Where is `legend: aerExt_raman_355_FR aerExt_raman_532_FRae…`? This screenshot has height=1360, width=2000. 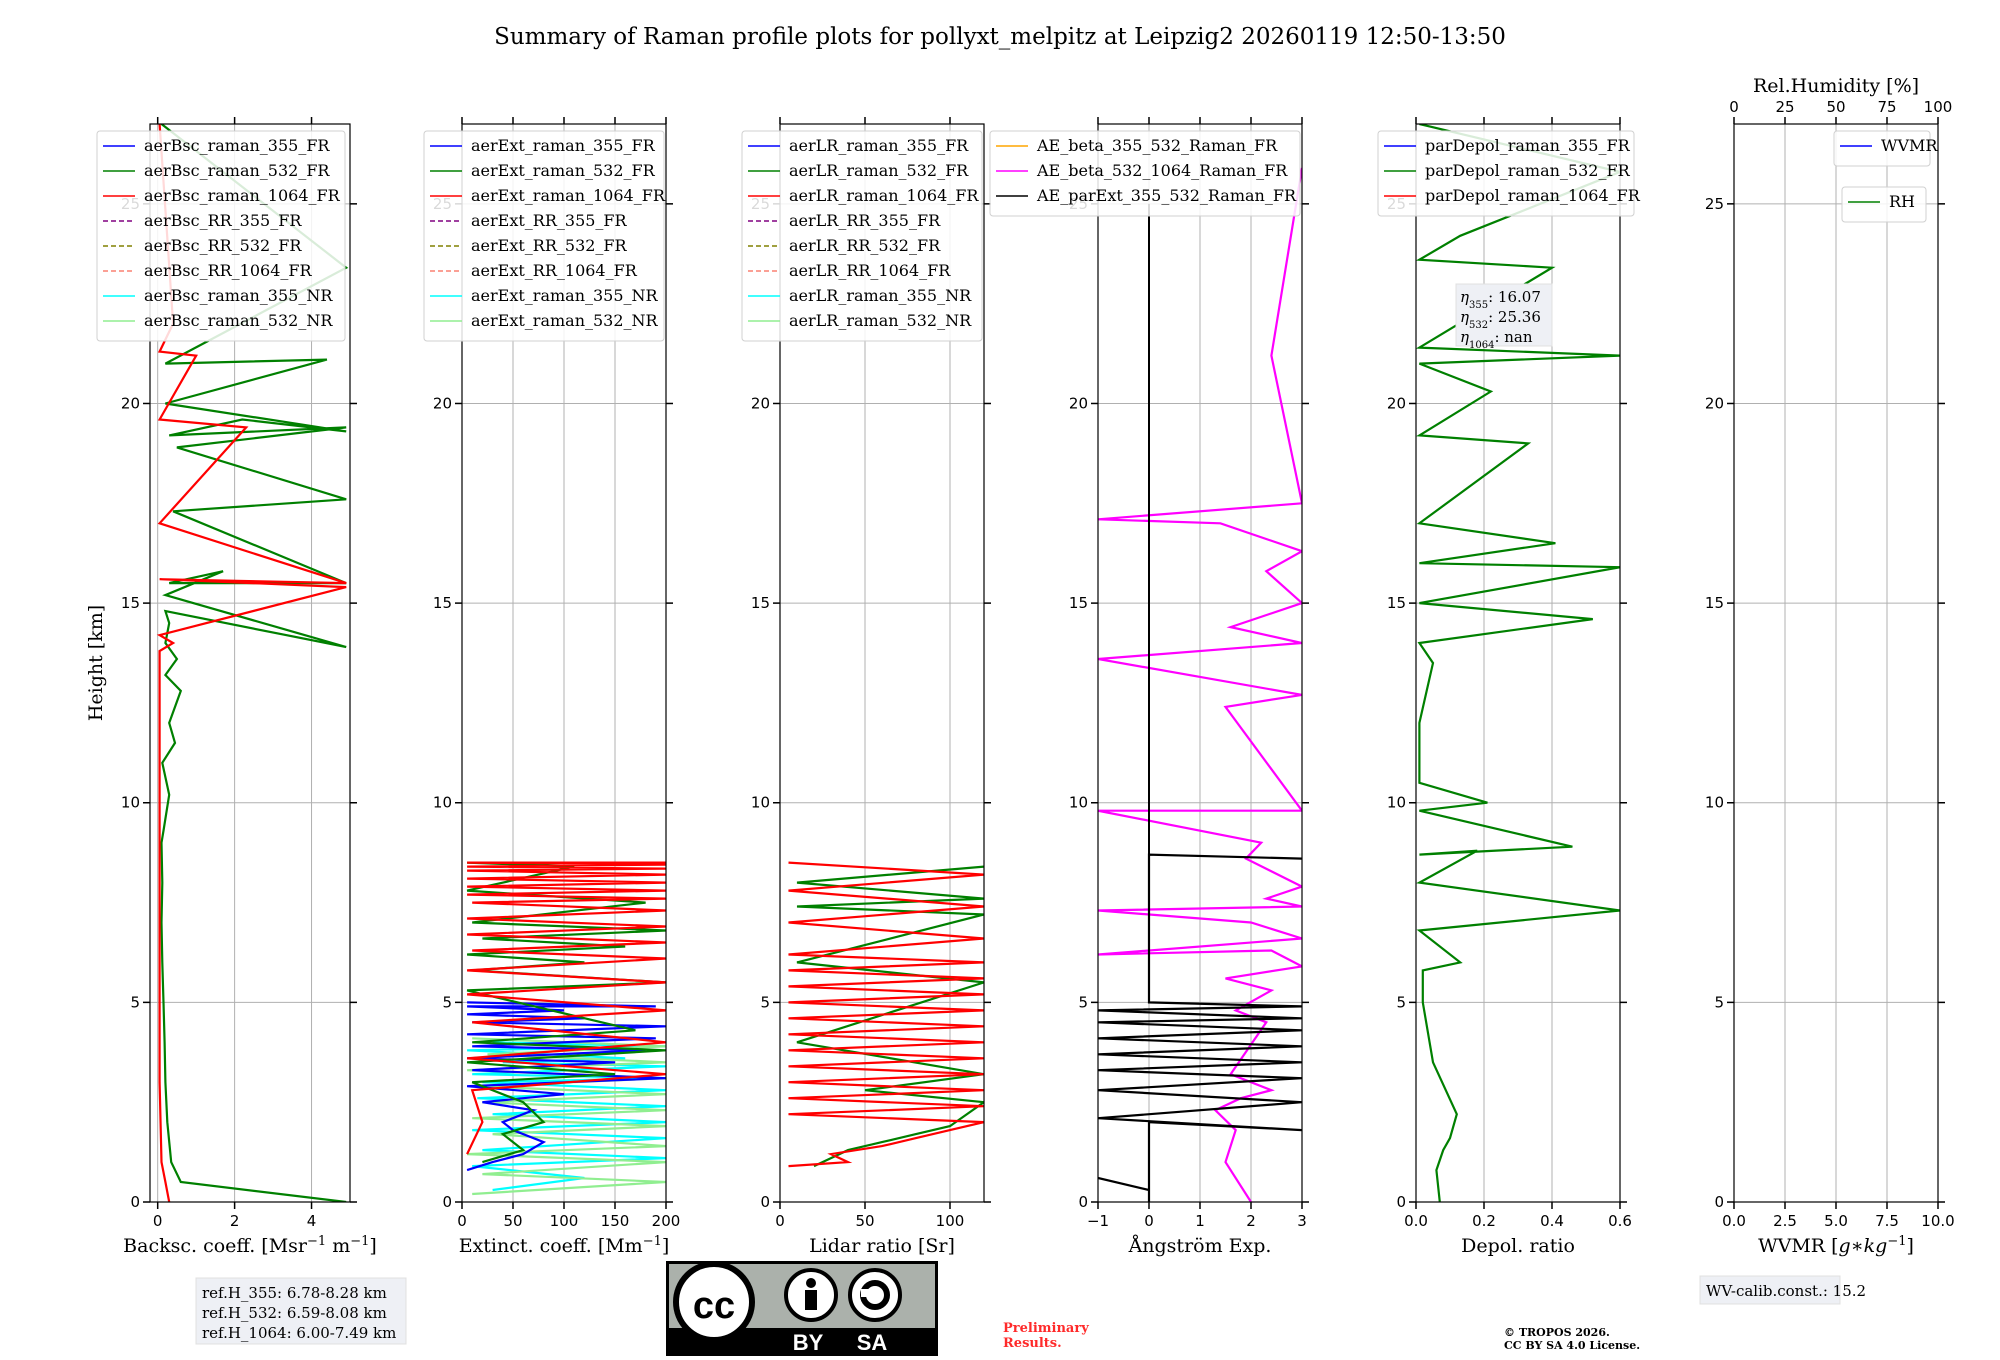 legend: aerExt_raman_355_FR aerExt_raman_532_FRae… is located at coordinates (544, 236).